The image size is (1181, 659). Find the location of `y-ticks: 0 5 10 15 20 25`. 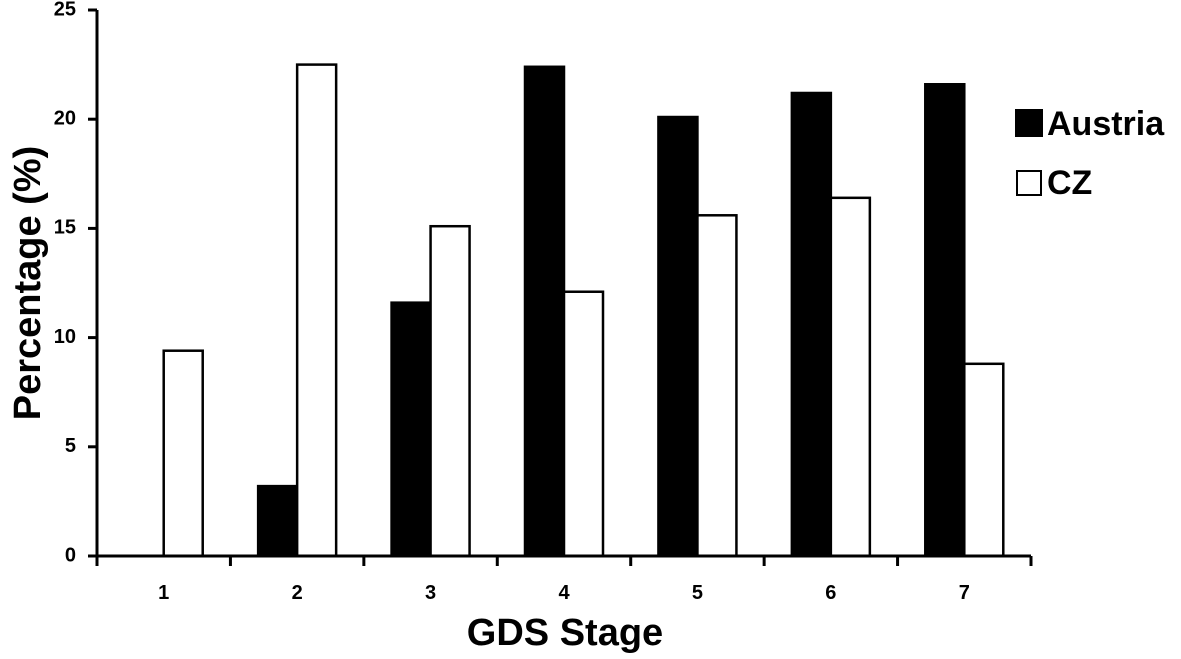

y-ticks: 0 5 10 15 20 25 is located at coordinates (75, 283).